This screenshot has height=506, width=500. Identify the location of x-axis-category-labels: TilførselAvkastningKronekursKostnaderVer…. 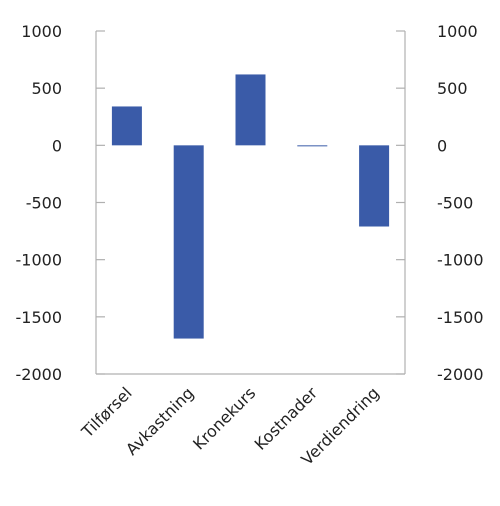
(230, 426).